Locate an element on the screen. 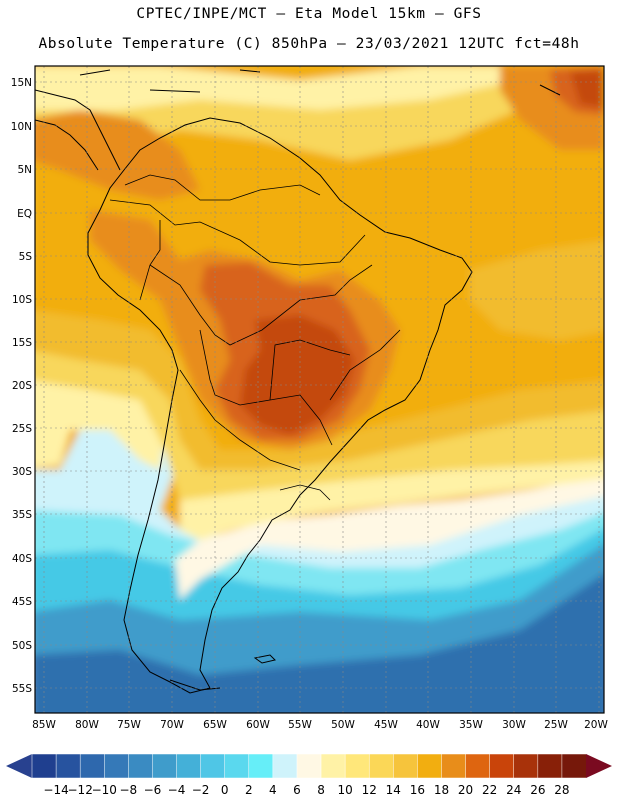 This screenshot has width=618, height=800. field-light-cyan is located at coordinates (319, 547).